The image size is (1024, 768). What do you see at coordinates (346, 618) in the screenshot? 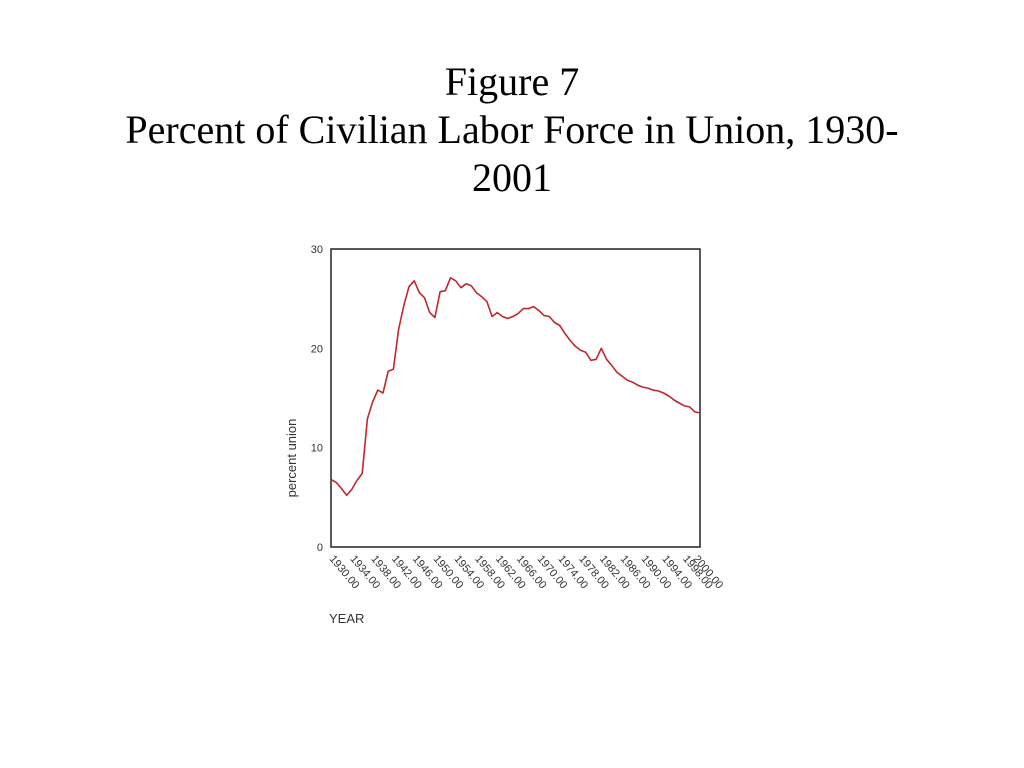
I see `x-axis-label: YEAR` at bounding box center [346, 618].